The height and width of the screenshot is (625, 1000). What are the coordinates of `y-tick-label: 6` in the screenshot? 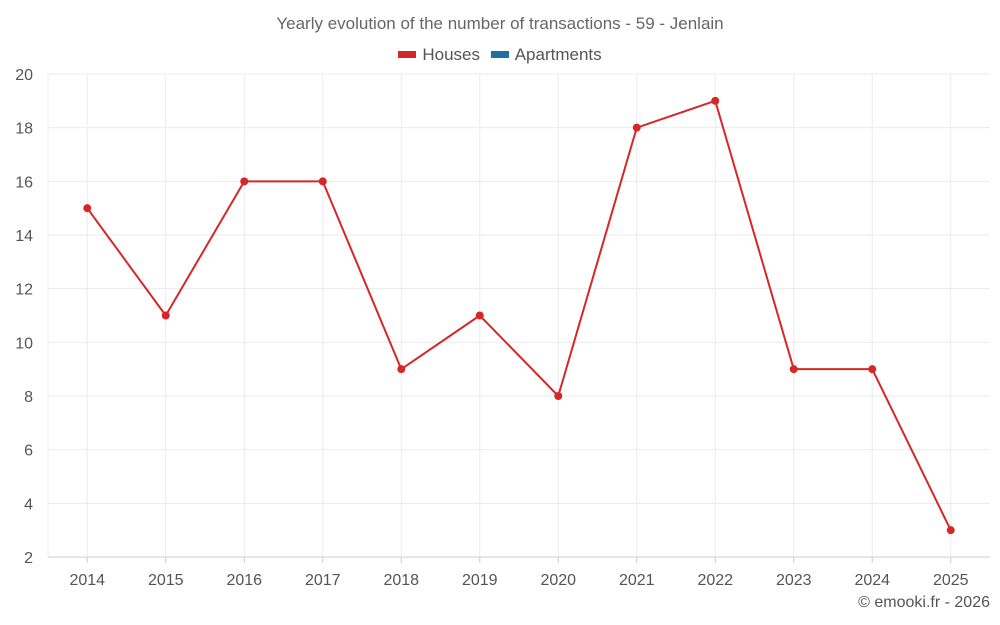 It's located at (28, 451).